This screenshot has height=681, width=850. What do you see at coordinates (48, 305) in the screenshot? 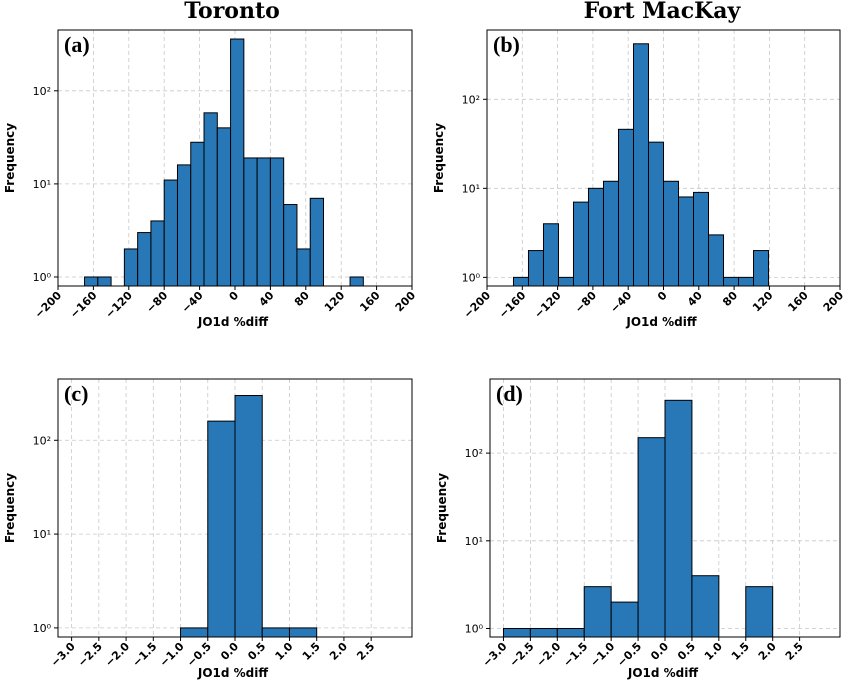
I see `x-tick-label: −200` at bounding box center [48, 305].